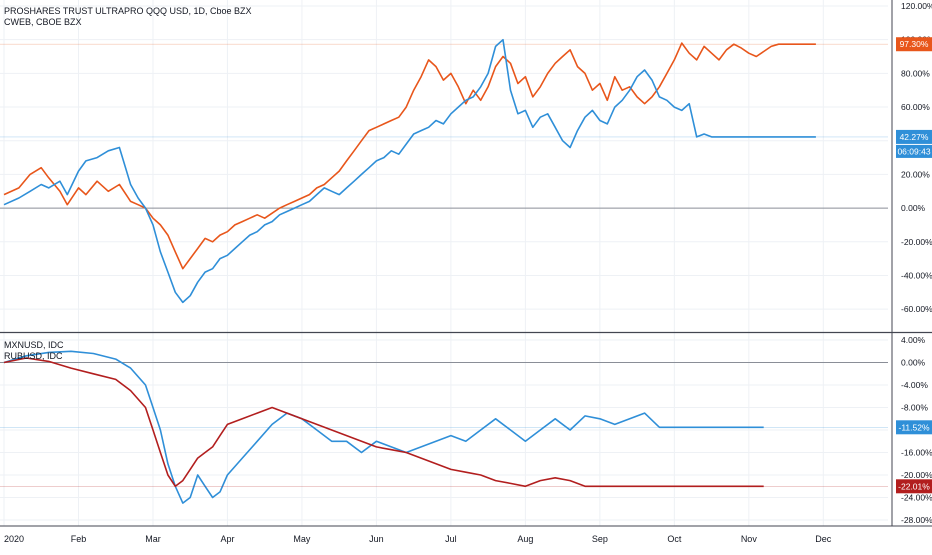 This screenshot has width=932, height=555. Describe the element at coordinates (451, 539) in the screenshot. I see `x-tick-label: Jul` at that location.